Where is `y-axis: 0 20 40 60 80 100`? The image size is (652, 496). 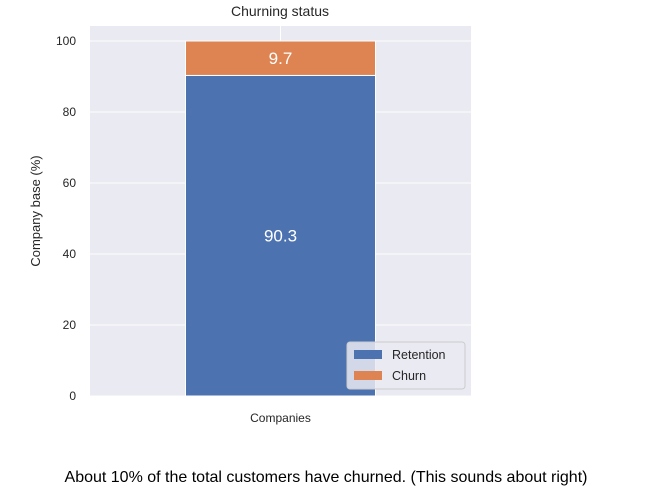 y-axis: 0 20 40 60 80 100 is located at coordinates (66, 218).